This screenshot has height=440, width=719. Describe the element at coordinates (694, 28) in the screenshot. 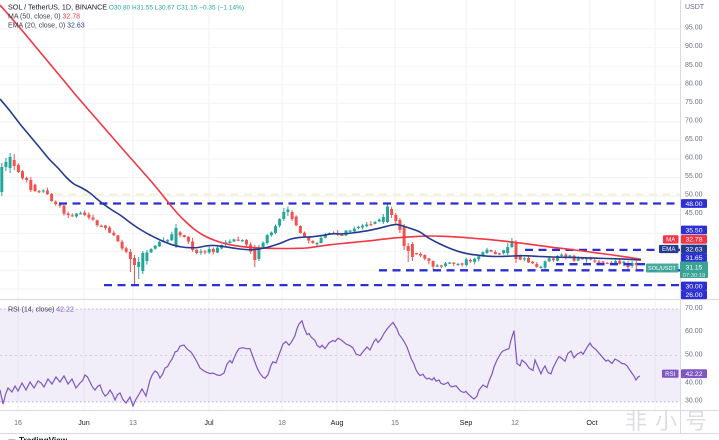

I see `svg-text: 95.00` at that location.